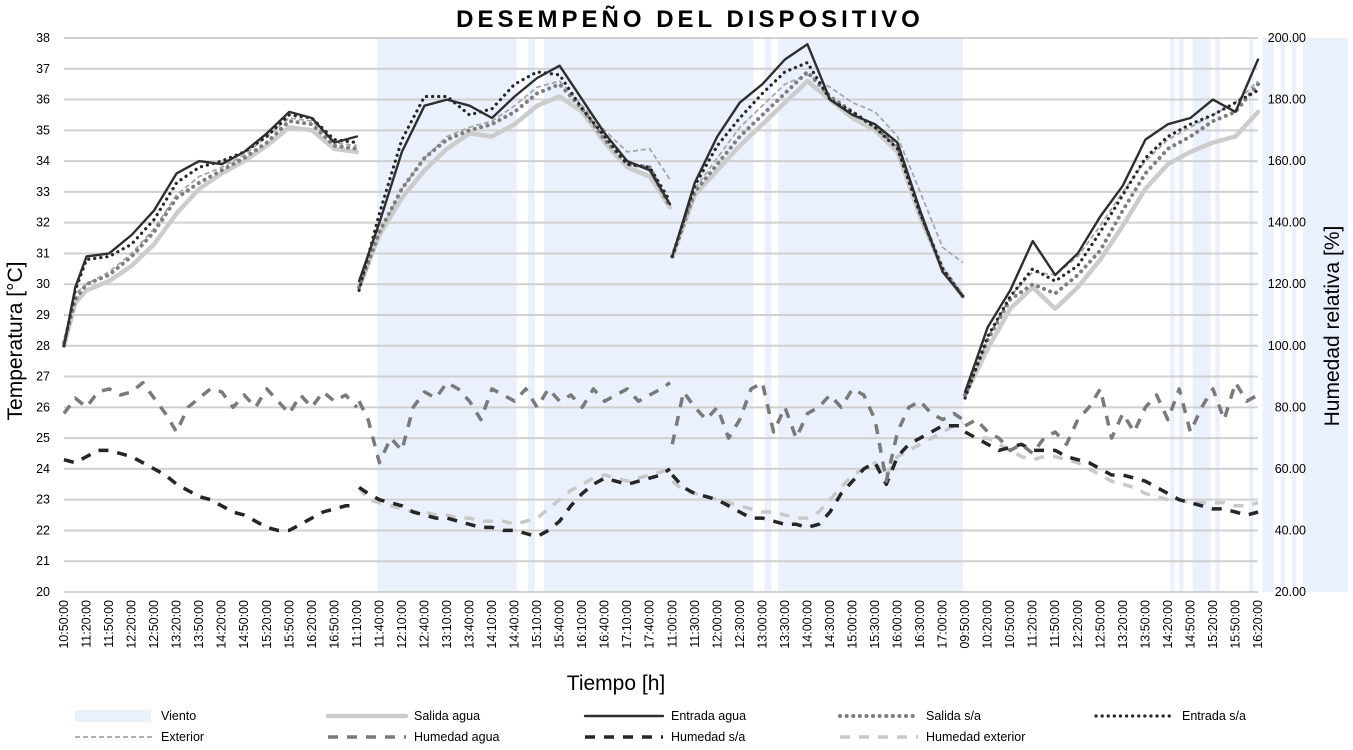  I want to click on y-tick-21: 21, so click(43, 561).